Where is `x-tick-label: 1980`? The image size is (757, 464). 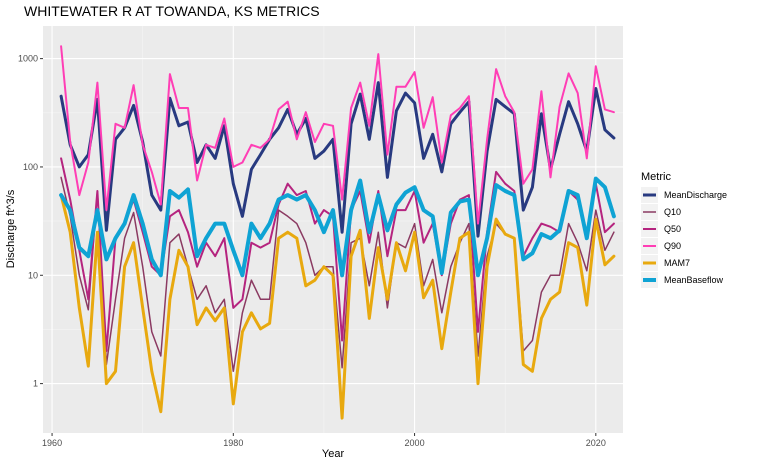
x-tick-label: 1980 is located at coordinates (233, 443).